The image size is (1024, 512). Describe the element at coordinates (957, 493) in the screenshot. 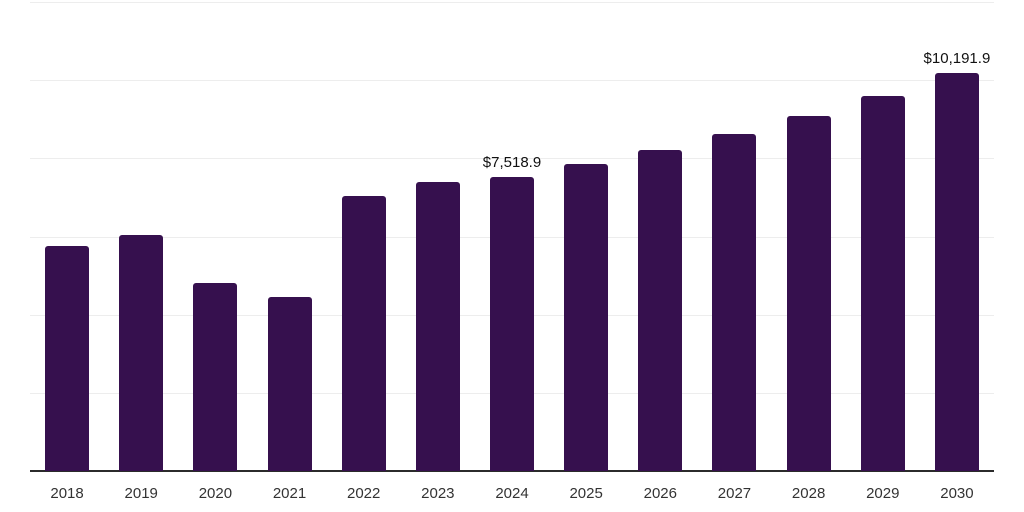

I see `x-tick-label-2030: 2030` at that location.